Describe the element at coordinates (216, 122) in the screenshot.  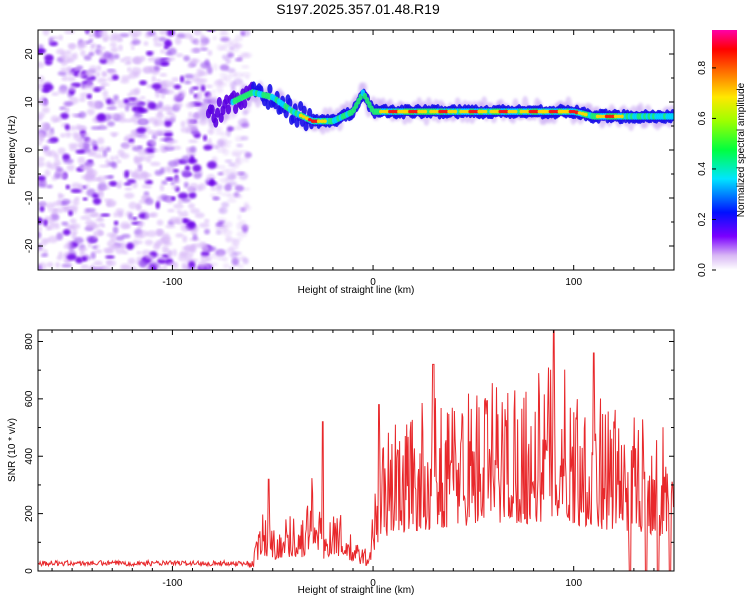
I see `track-core` at that location.